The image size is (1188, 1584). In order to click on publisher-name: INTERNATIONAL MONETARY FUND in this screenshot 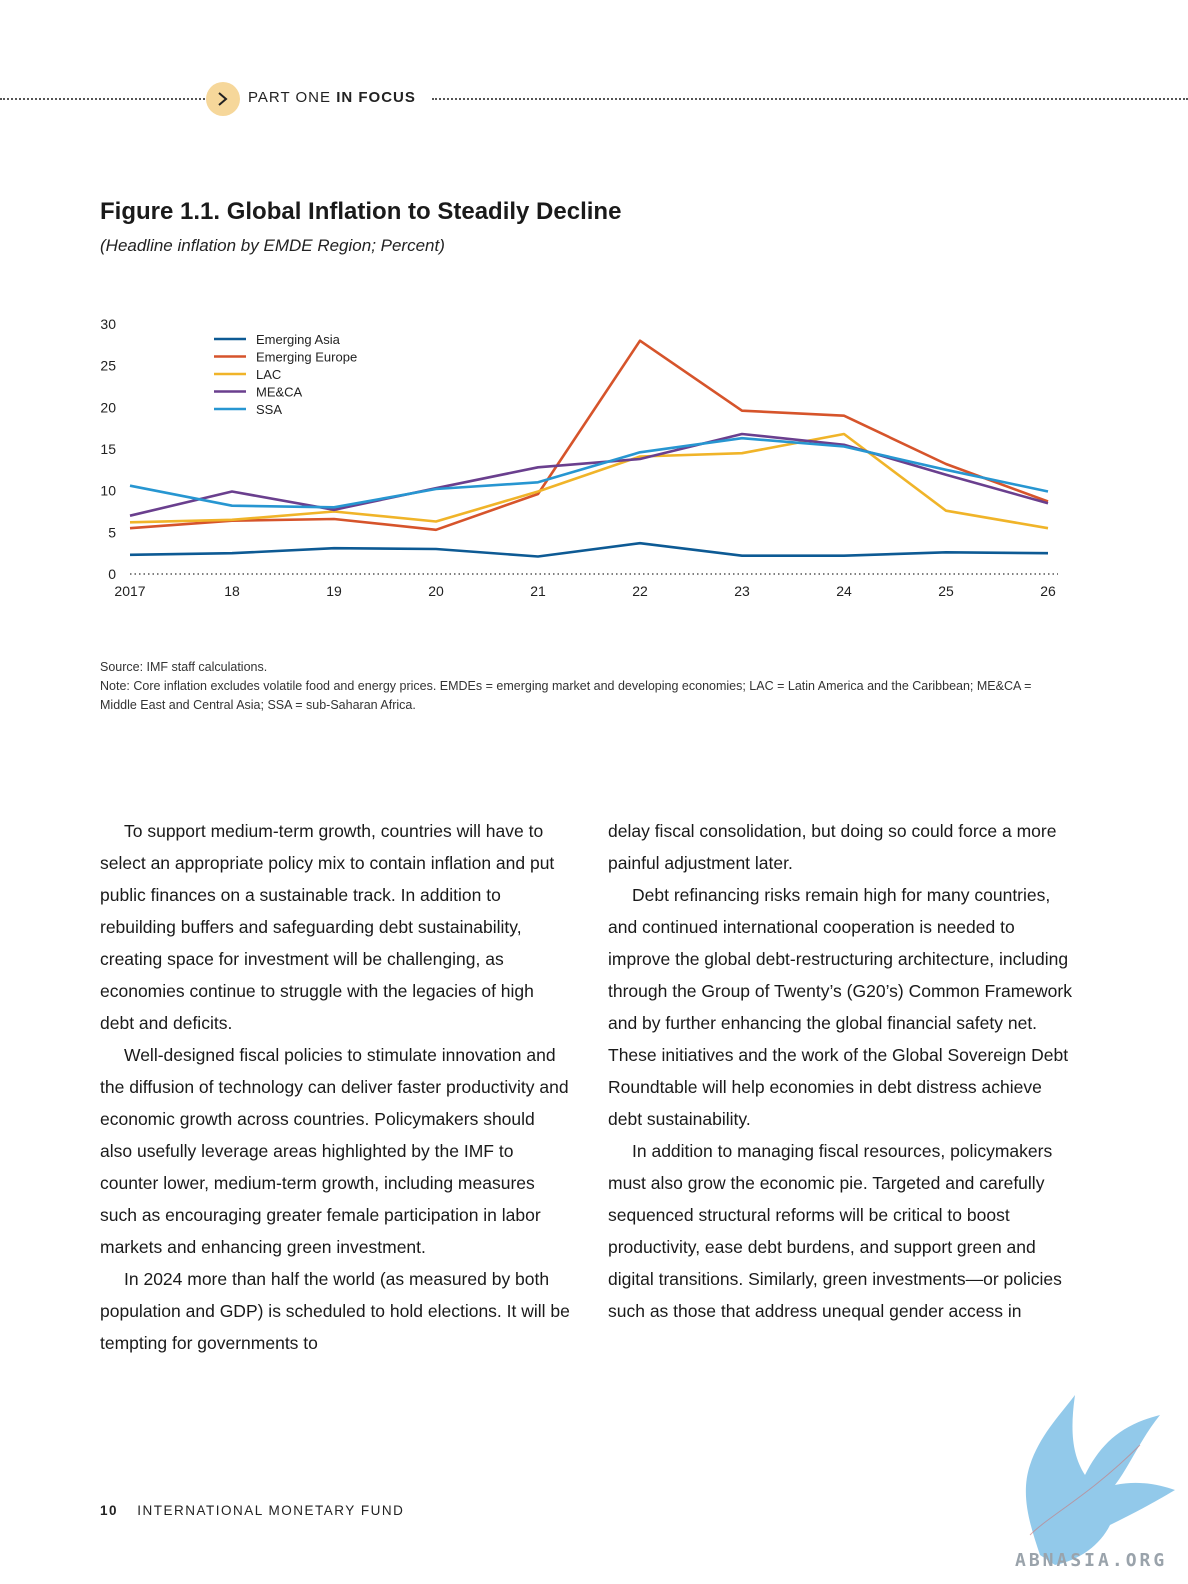, I will do `click(271, 1510)`.